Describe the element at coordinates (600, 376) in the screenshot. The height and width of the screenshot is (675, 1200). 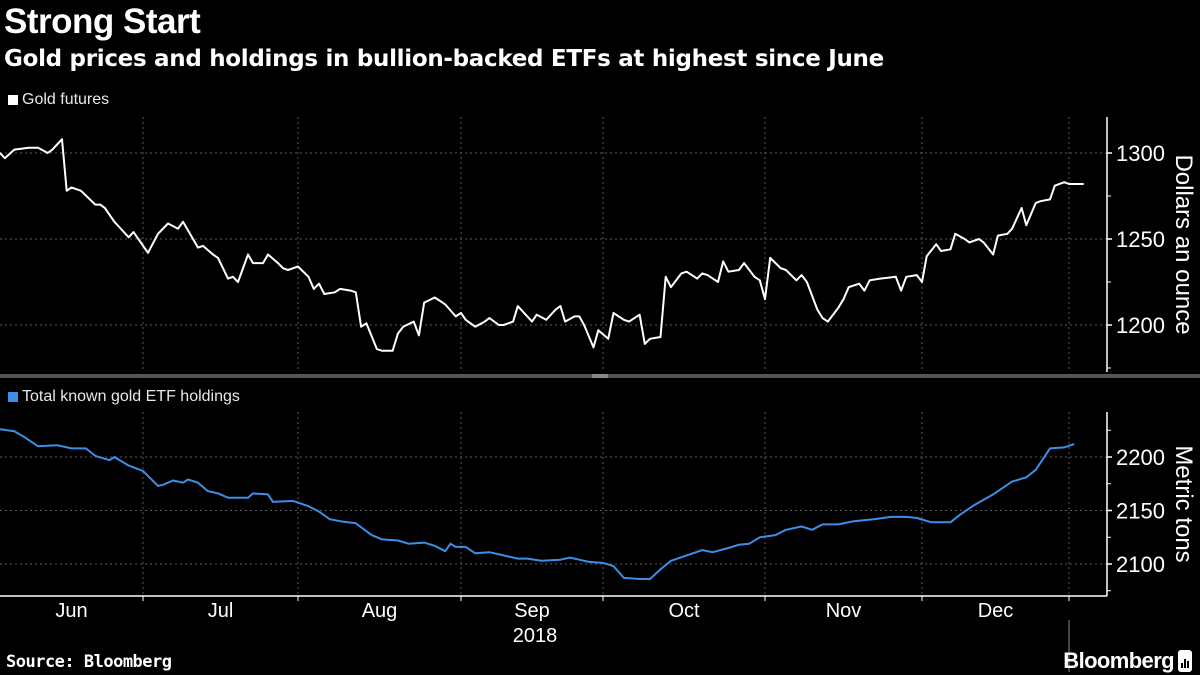
I see `panel-divider-handle` at that location.